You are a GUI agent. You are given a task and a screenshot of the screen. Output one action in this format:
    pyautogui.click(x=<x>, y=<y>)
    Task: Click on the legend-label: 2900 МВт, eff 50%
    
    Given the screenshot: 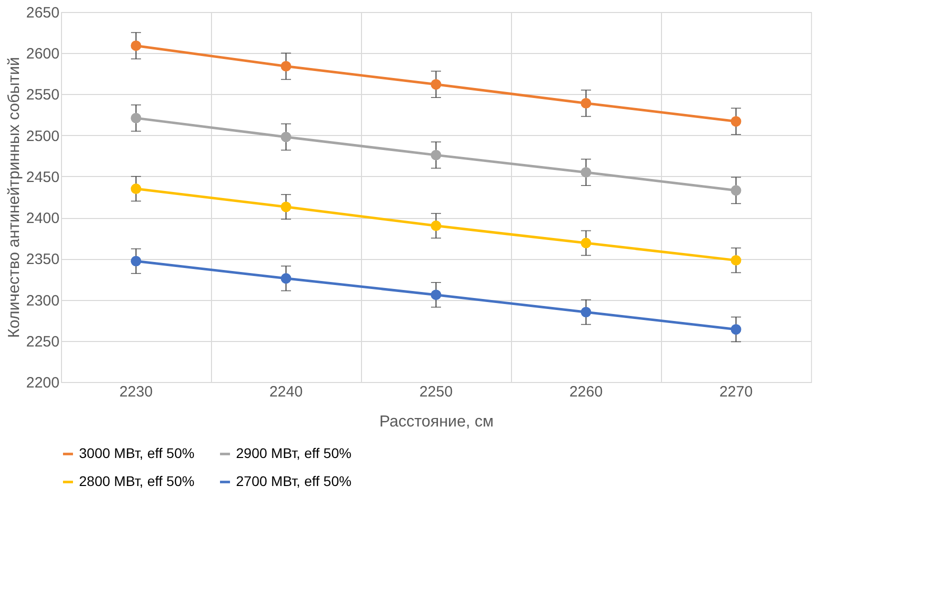 What is the action you would take?
    pyautogui.click(x=294, y=453)
    